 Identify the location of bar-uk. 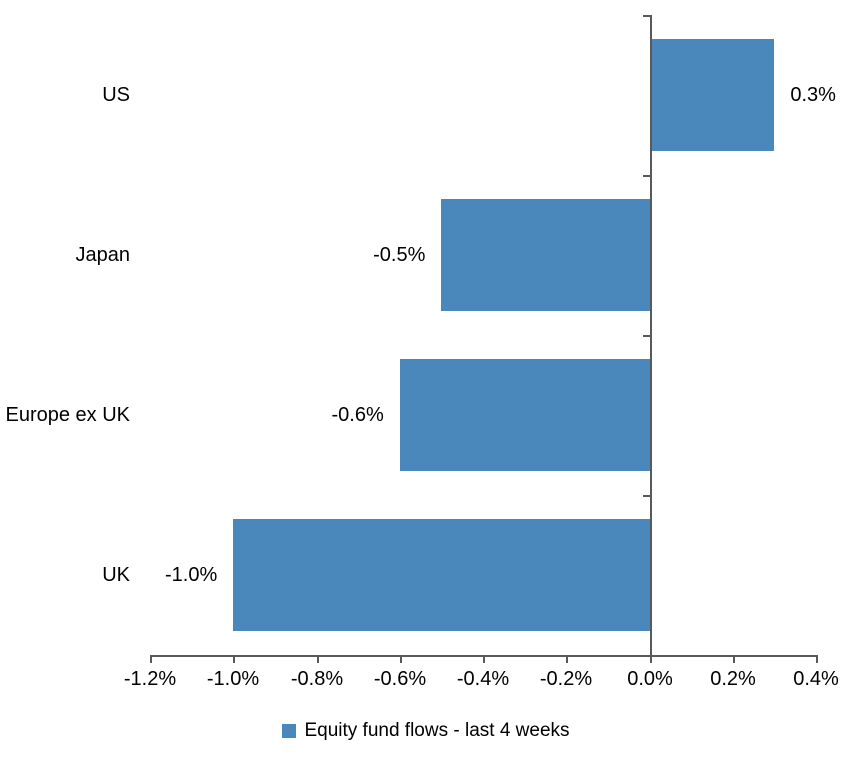
(441, 575).